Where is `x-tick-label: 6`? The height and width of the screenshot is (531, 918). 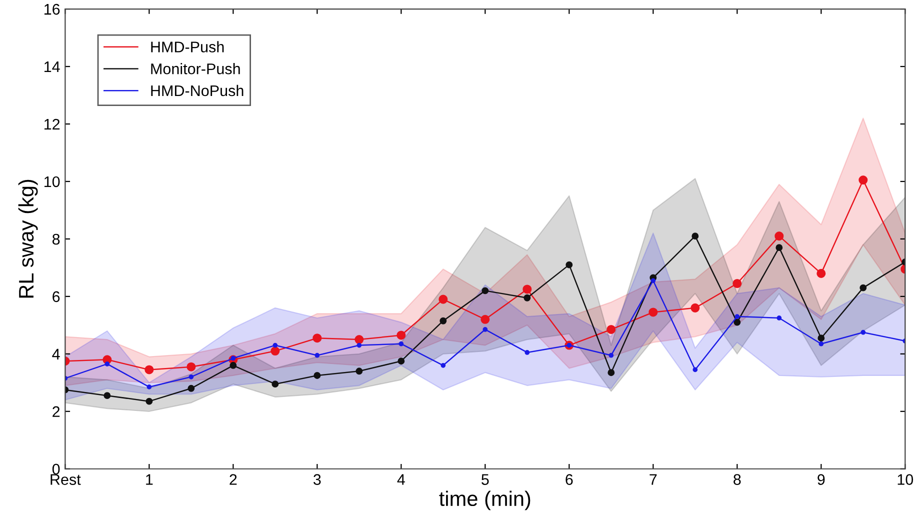 x-tick-label: 6 is located at coordinates (569, 479).